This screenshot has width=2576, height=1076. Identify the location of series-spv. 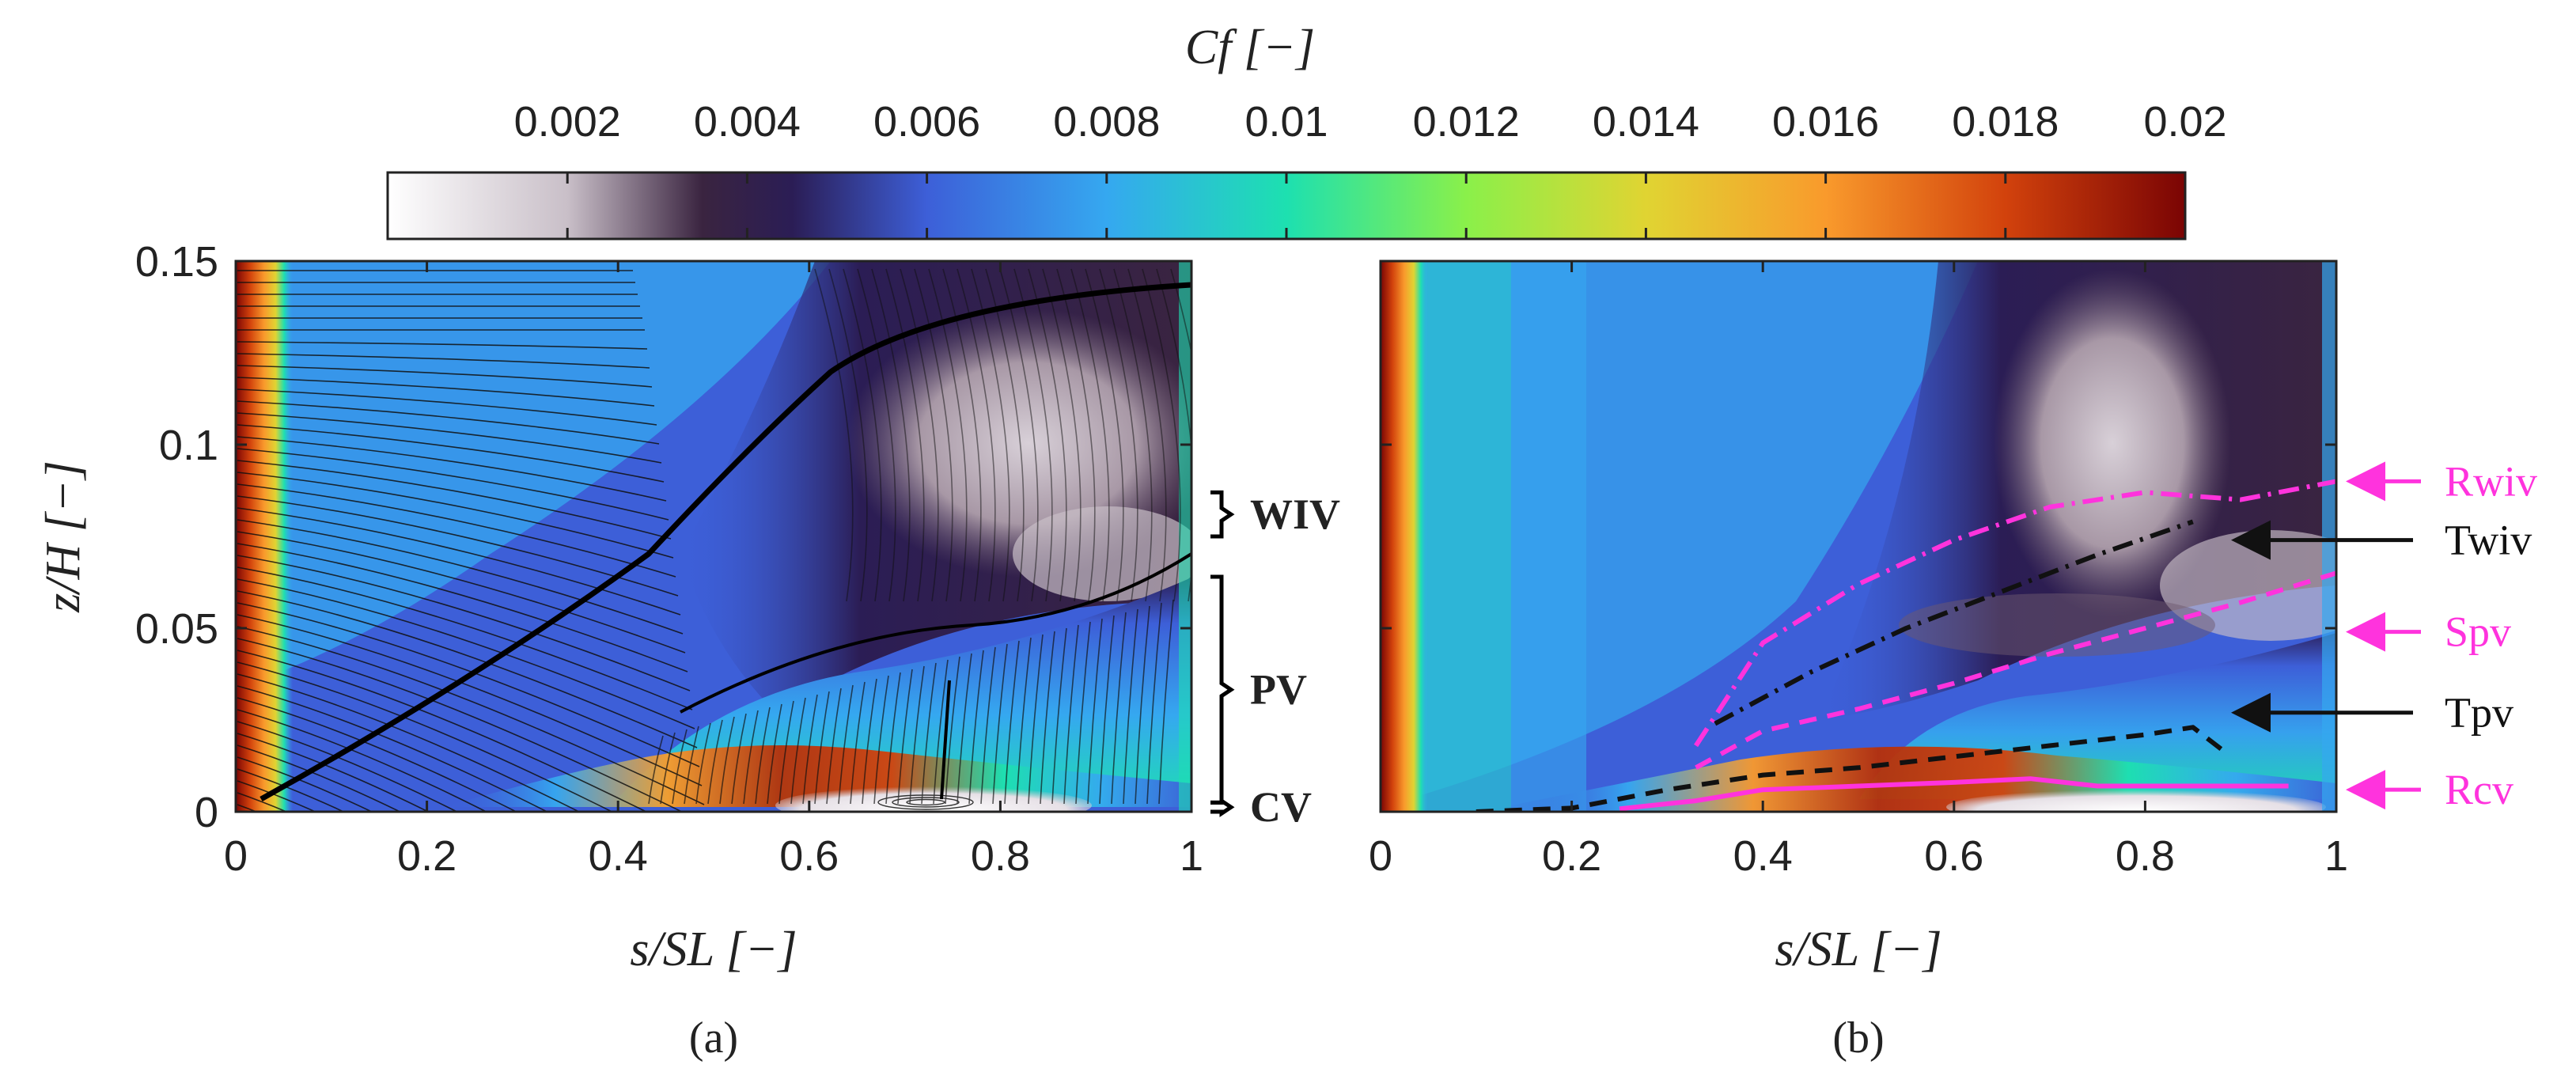
(2015, 670).